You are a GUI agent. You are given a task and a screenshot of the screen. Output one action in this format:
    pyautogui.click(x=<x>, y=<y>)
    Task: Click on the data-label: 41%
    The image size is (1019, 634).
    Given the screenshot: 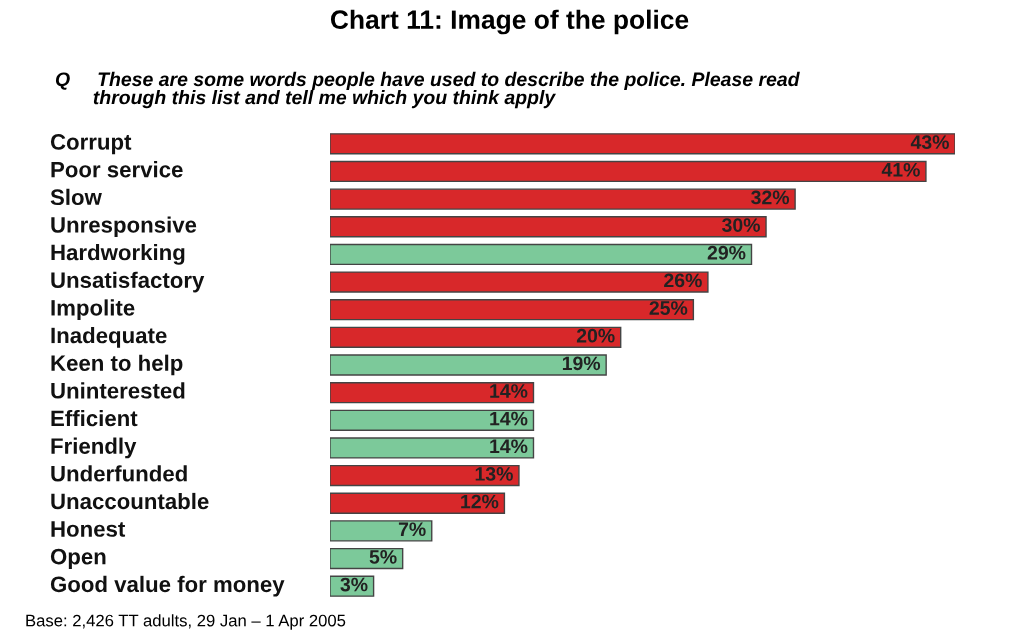 What is the action you would take?
    pyautogui.click(x=900, y=169)
    